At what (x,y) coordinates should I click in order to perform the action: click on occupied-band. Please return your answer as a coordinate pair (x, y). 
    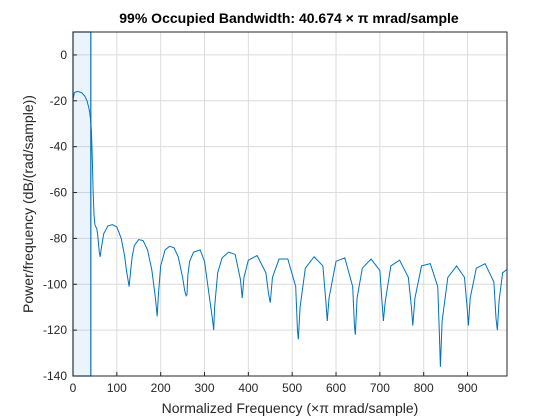
    Looking at the image, I should click on (82, 204).